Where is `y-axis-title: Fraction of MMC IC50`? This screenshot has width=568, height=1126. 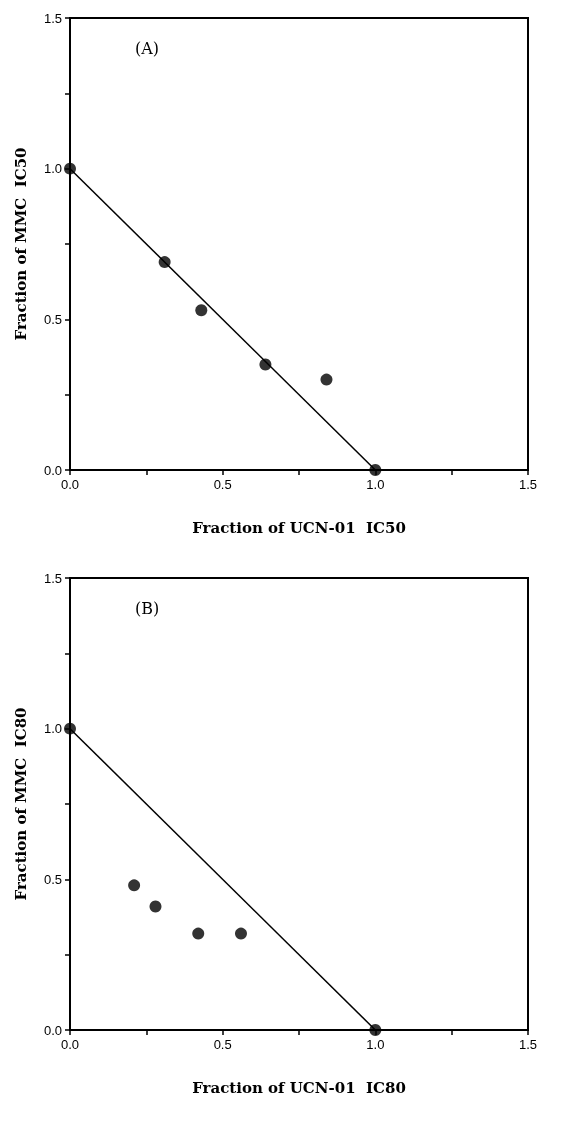
y-axis-title: Fraction of MMC IC50 is located at coordinates (20, 244).